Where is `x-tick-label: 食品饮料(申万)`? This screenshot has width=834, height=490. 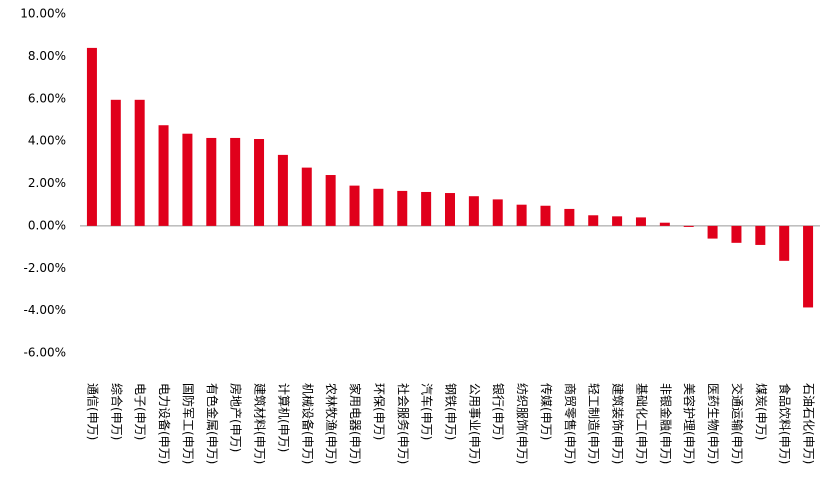 x-tick-label: 食品饮料(申万) is located at coordinates (785, 423).